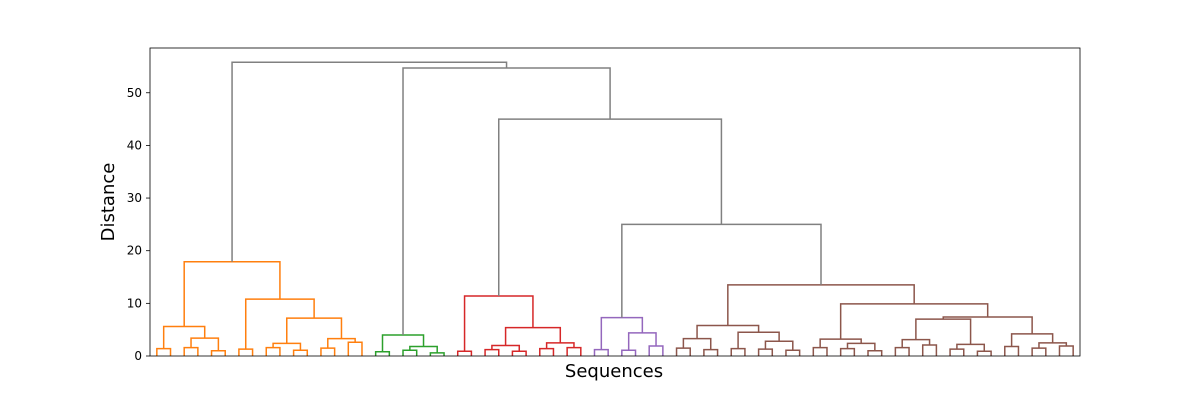 This screenshot has width=1200, height=400. What do you see at coordinates (134, 198) in the screenshot?
I see `y-tick-label: 30` at bounding box center [134, 198].